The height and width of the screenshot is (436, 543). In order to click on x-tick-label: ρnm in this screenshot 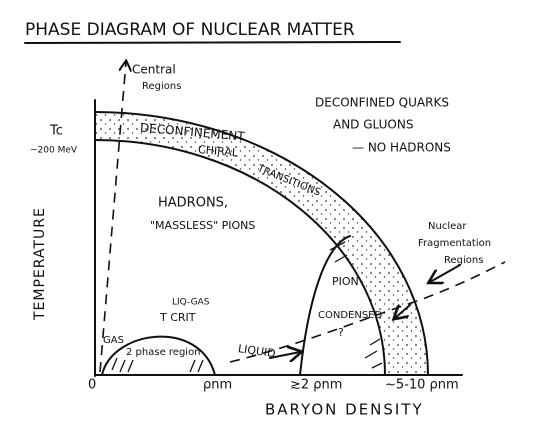, I will do `click(217, 385)`.